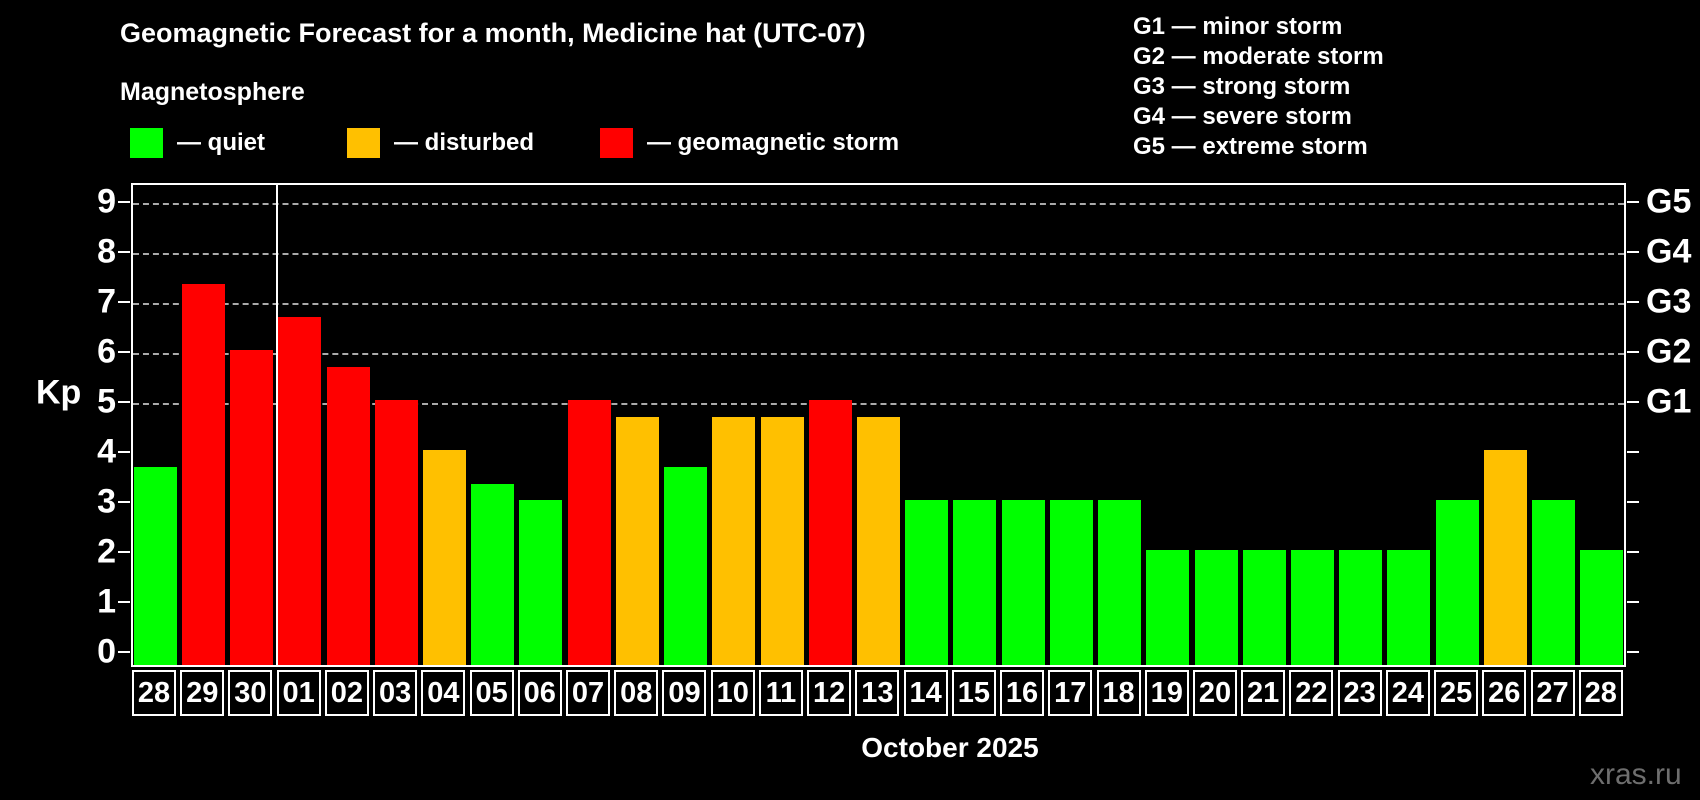 The image size is (1700, 800). I want to click on date-label-box-25: 23, so click(1359, 693).